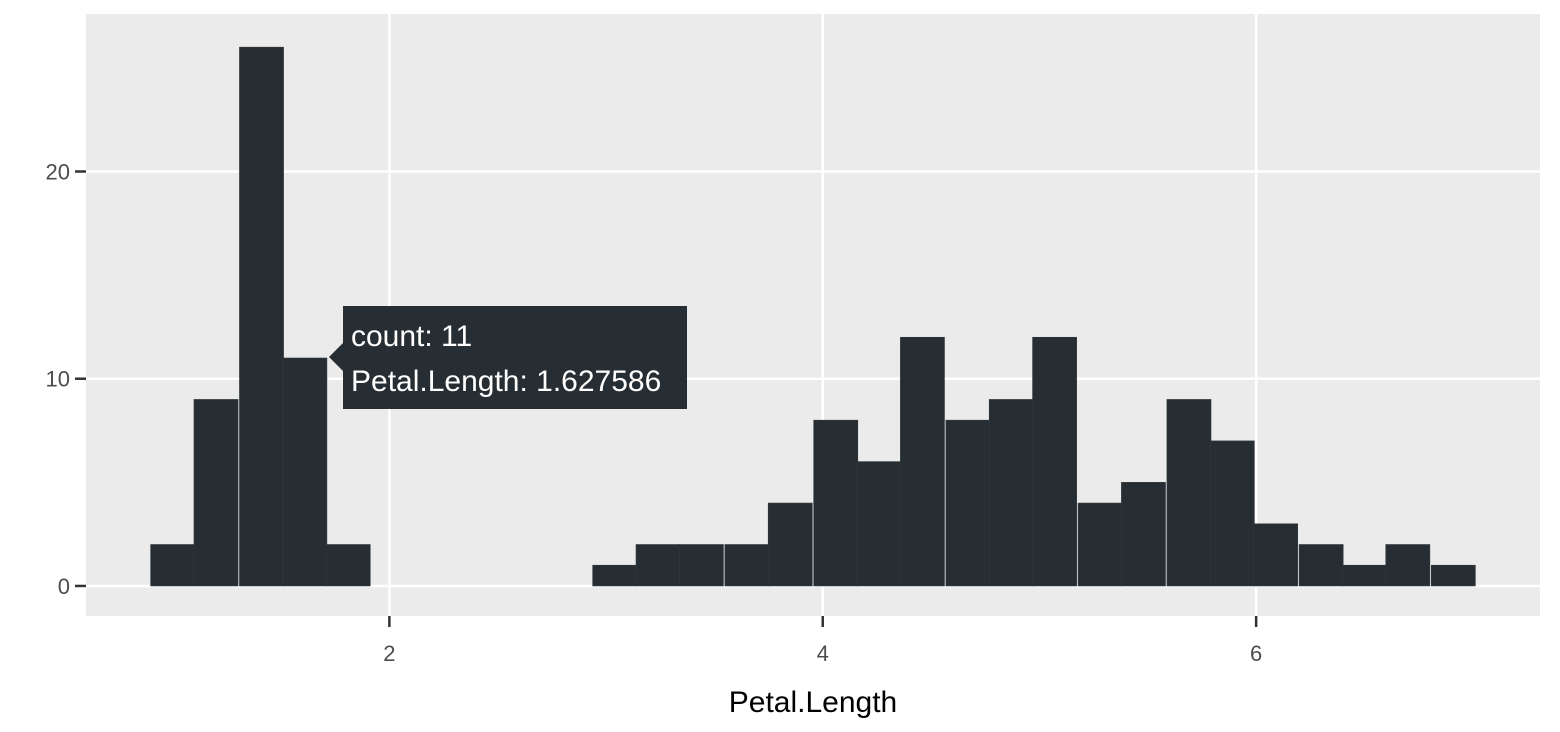 The height and width of the screenshot is (732, 1560). What do you see at coordinates (336, 357) in the screenshot?
I see `tooltip-pointer` at bounding box center [336, 357].